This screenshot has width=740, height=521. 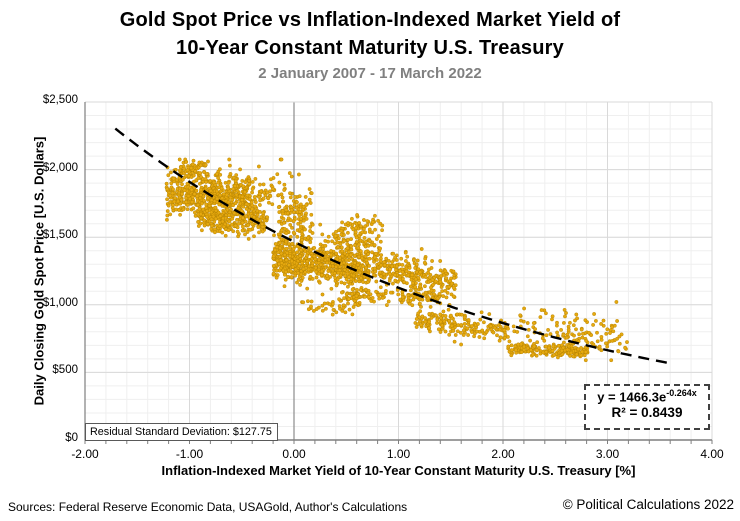 I want to click on y-tick-label: $2,000, so click(x=60, y=167).